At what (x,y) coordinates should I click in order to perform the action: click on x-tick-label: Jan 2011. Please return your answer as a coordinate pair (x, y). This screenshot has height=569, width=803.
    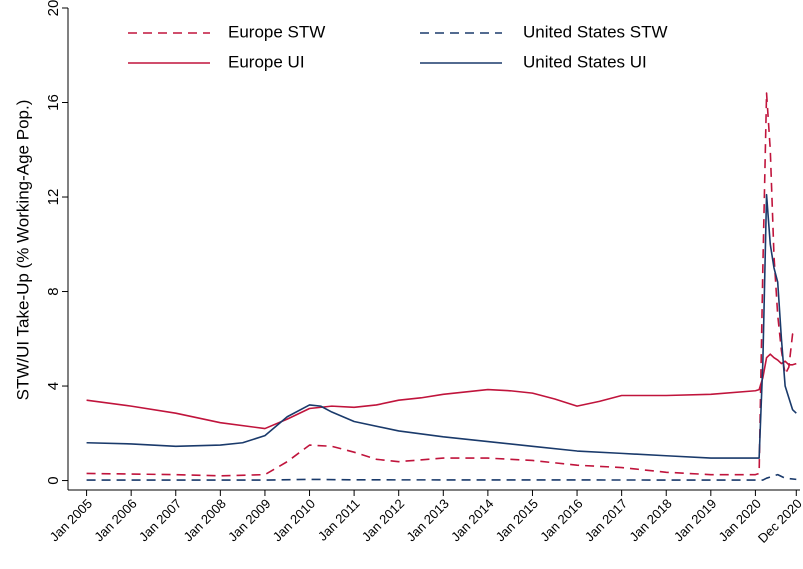
    Looking at the image, I should click on (339, 520).